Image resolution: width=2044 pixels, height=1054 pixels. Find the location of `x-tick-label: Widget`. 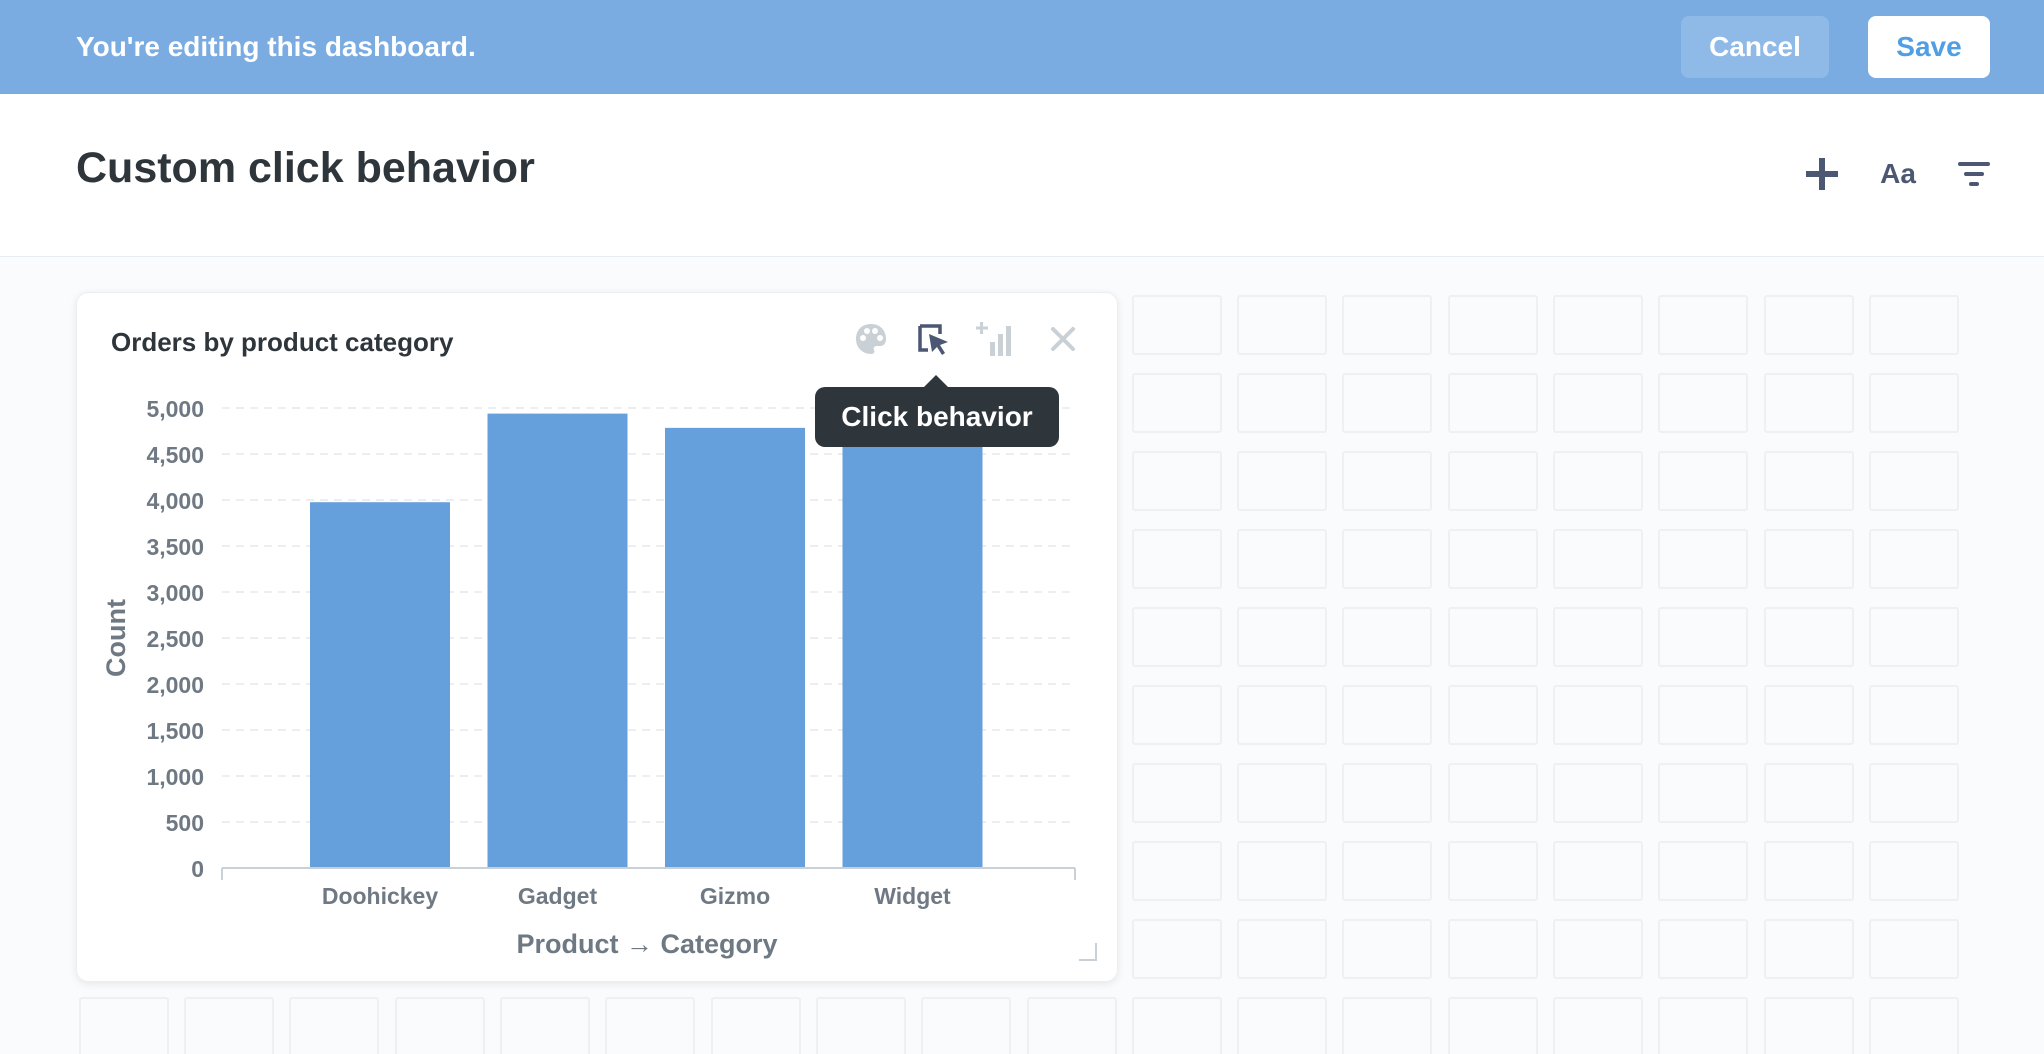

x-tick-label: Widget is located at coordinates (912, 896).